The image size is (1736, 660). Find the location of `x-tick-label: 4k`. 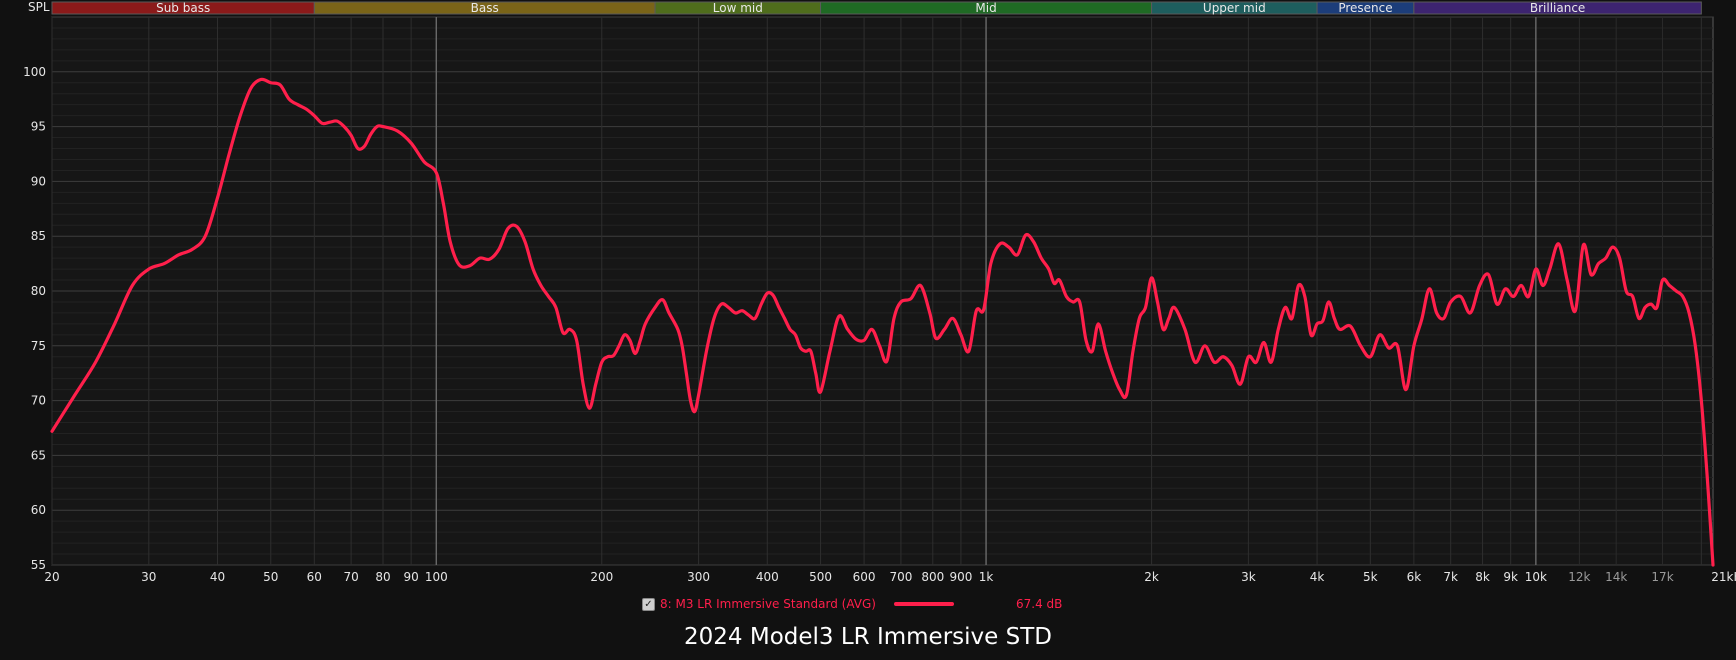

x-tick-label: 4k is located at coordinates (1317, 577).